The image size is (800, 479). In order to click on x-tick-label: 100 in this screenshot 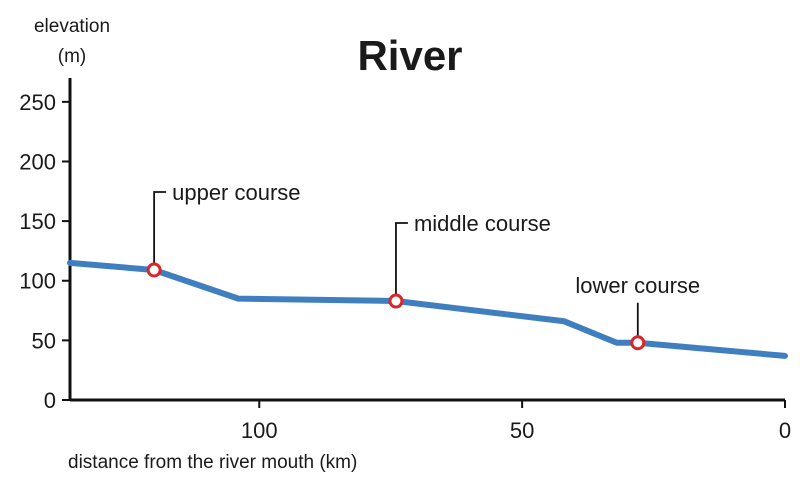, I will do `click(259, 430)`.